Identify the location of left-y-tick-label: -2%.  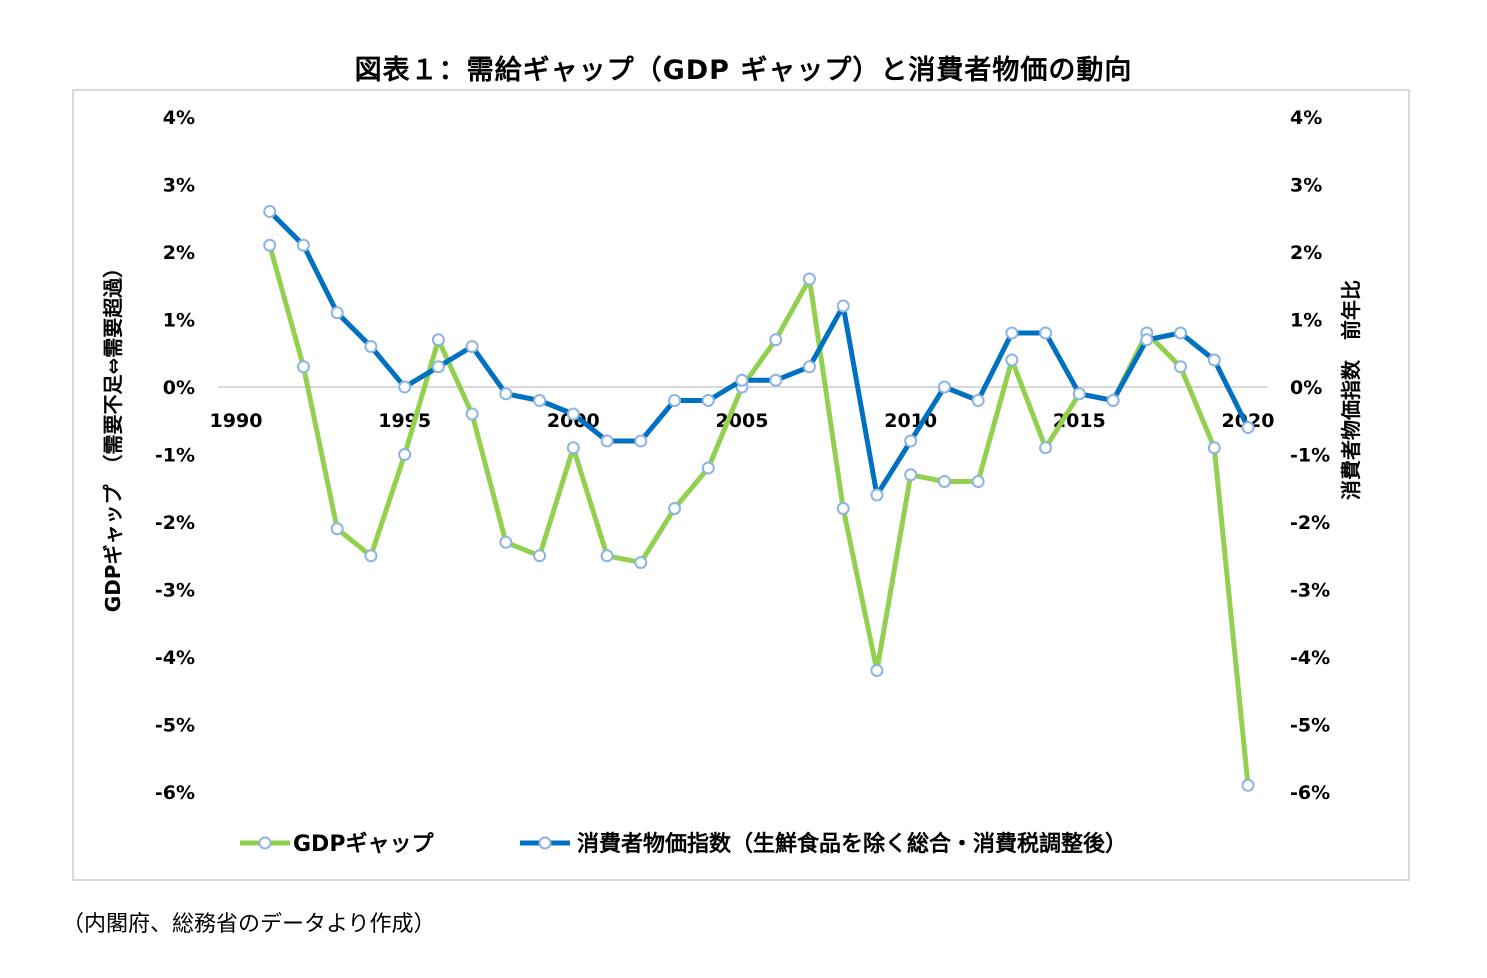
(175, 523).